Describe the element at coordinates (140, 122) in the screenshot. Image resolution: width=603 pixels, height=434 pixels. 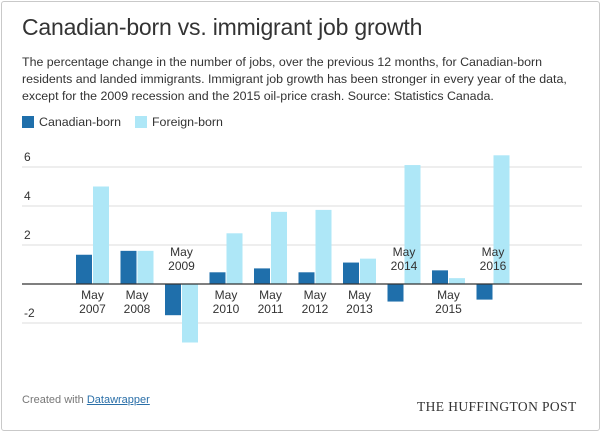
I see `legend-swatch-foreign` at that location.